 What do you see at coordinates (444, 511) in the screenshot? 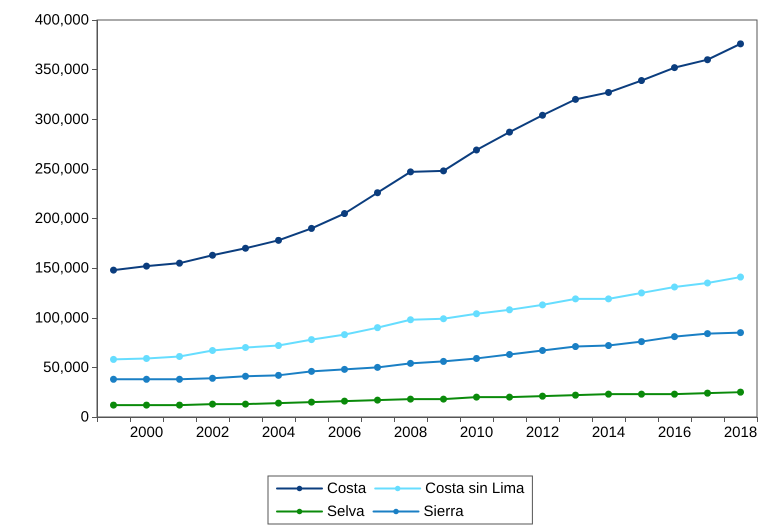
I see `legend-label: Sierra` at bounding box center [444, 511].